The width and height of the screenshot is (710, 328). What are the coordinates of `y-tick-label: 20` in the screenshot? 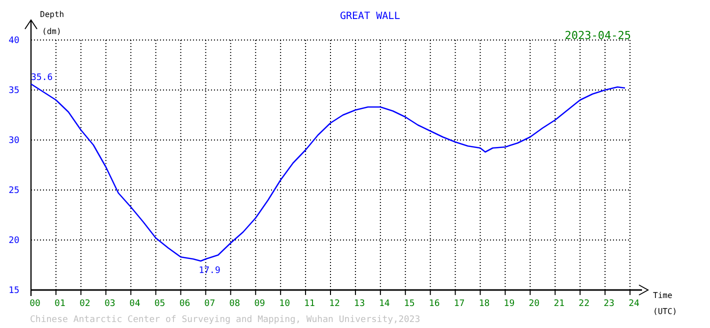 It's located at (14, 241).